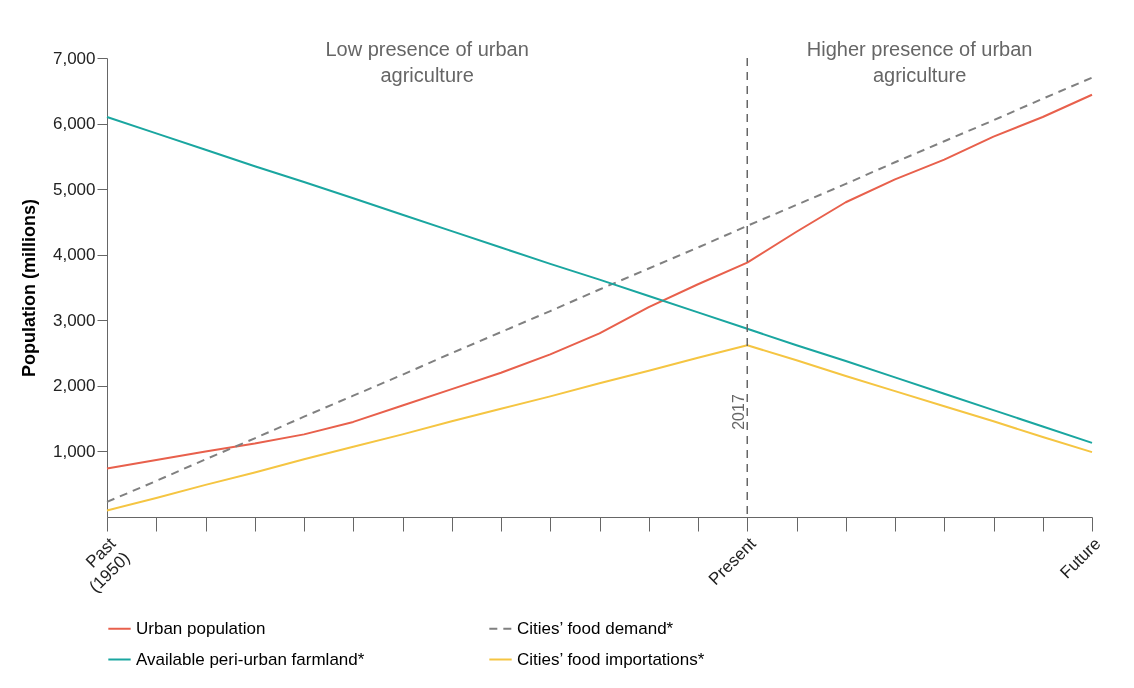 The height and width of the screenshot is (688, 1134). I want to click on annotation: Higher presence of urban agriculture, so click(919, 62).